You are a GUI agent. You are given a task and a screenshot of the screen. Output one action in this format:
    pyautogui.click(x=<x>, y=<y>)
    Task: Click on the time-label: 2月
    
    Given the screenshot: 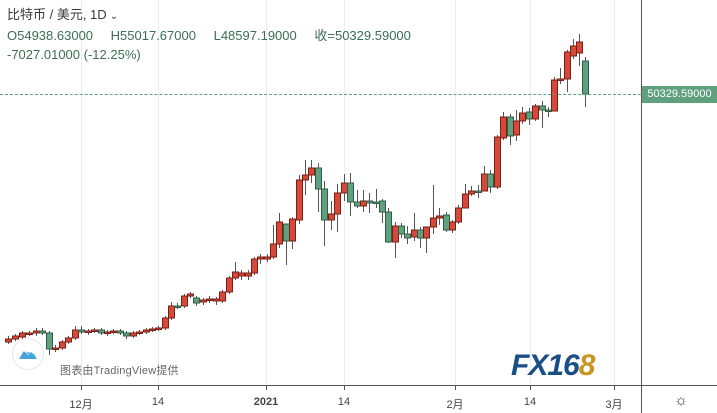 What is the action you would take?
    pyautogui.click(x=455, y=405)
    